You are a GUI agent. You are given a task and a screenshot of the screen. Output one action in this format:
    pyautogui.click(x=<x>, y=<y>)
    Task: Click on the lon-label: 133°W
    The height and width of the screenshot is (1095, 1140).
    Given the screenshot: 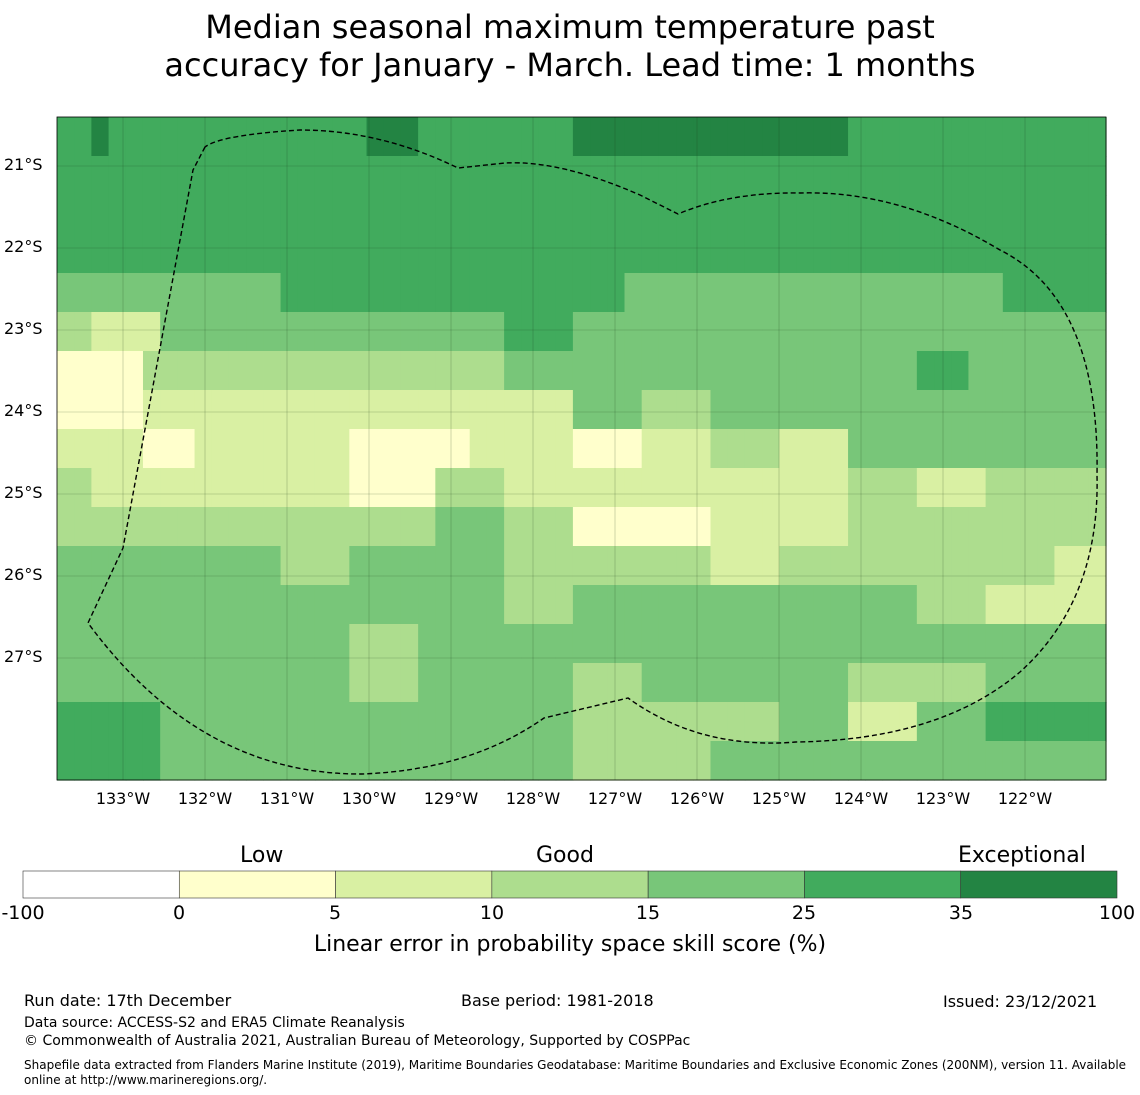 What is the action you would take?
    pyautogui.click(x=123, y=798)
    